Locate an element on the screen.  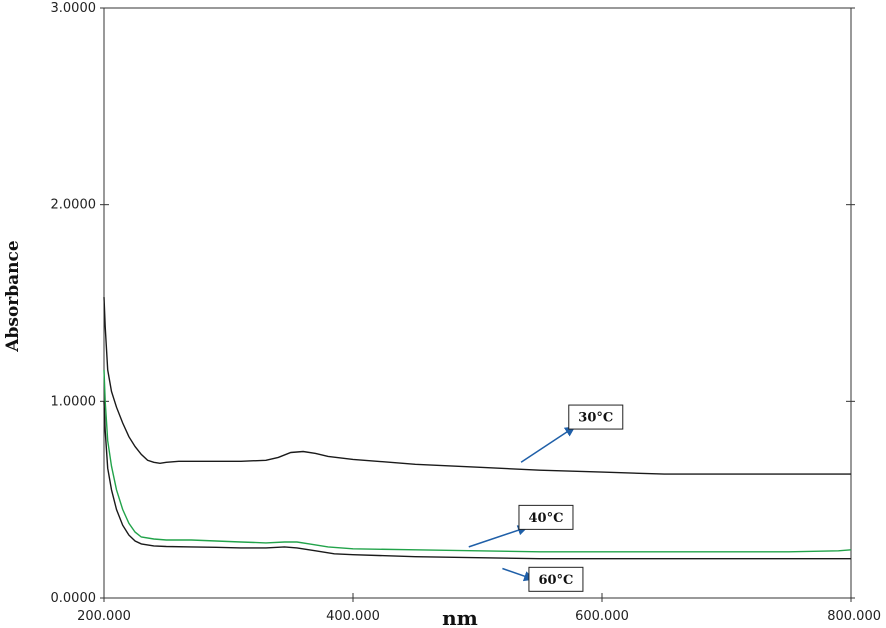
x-axis-ticks: 200.000 400.000 600.000 800.000 is located at coordinates (479, 608).